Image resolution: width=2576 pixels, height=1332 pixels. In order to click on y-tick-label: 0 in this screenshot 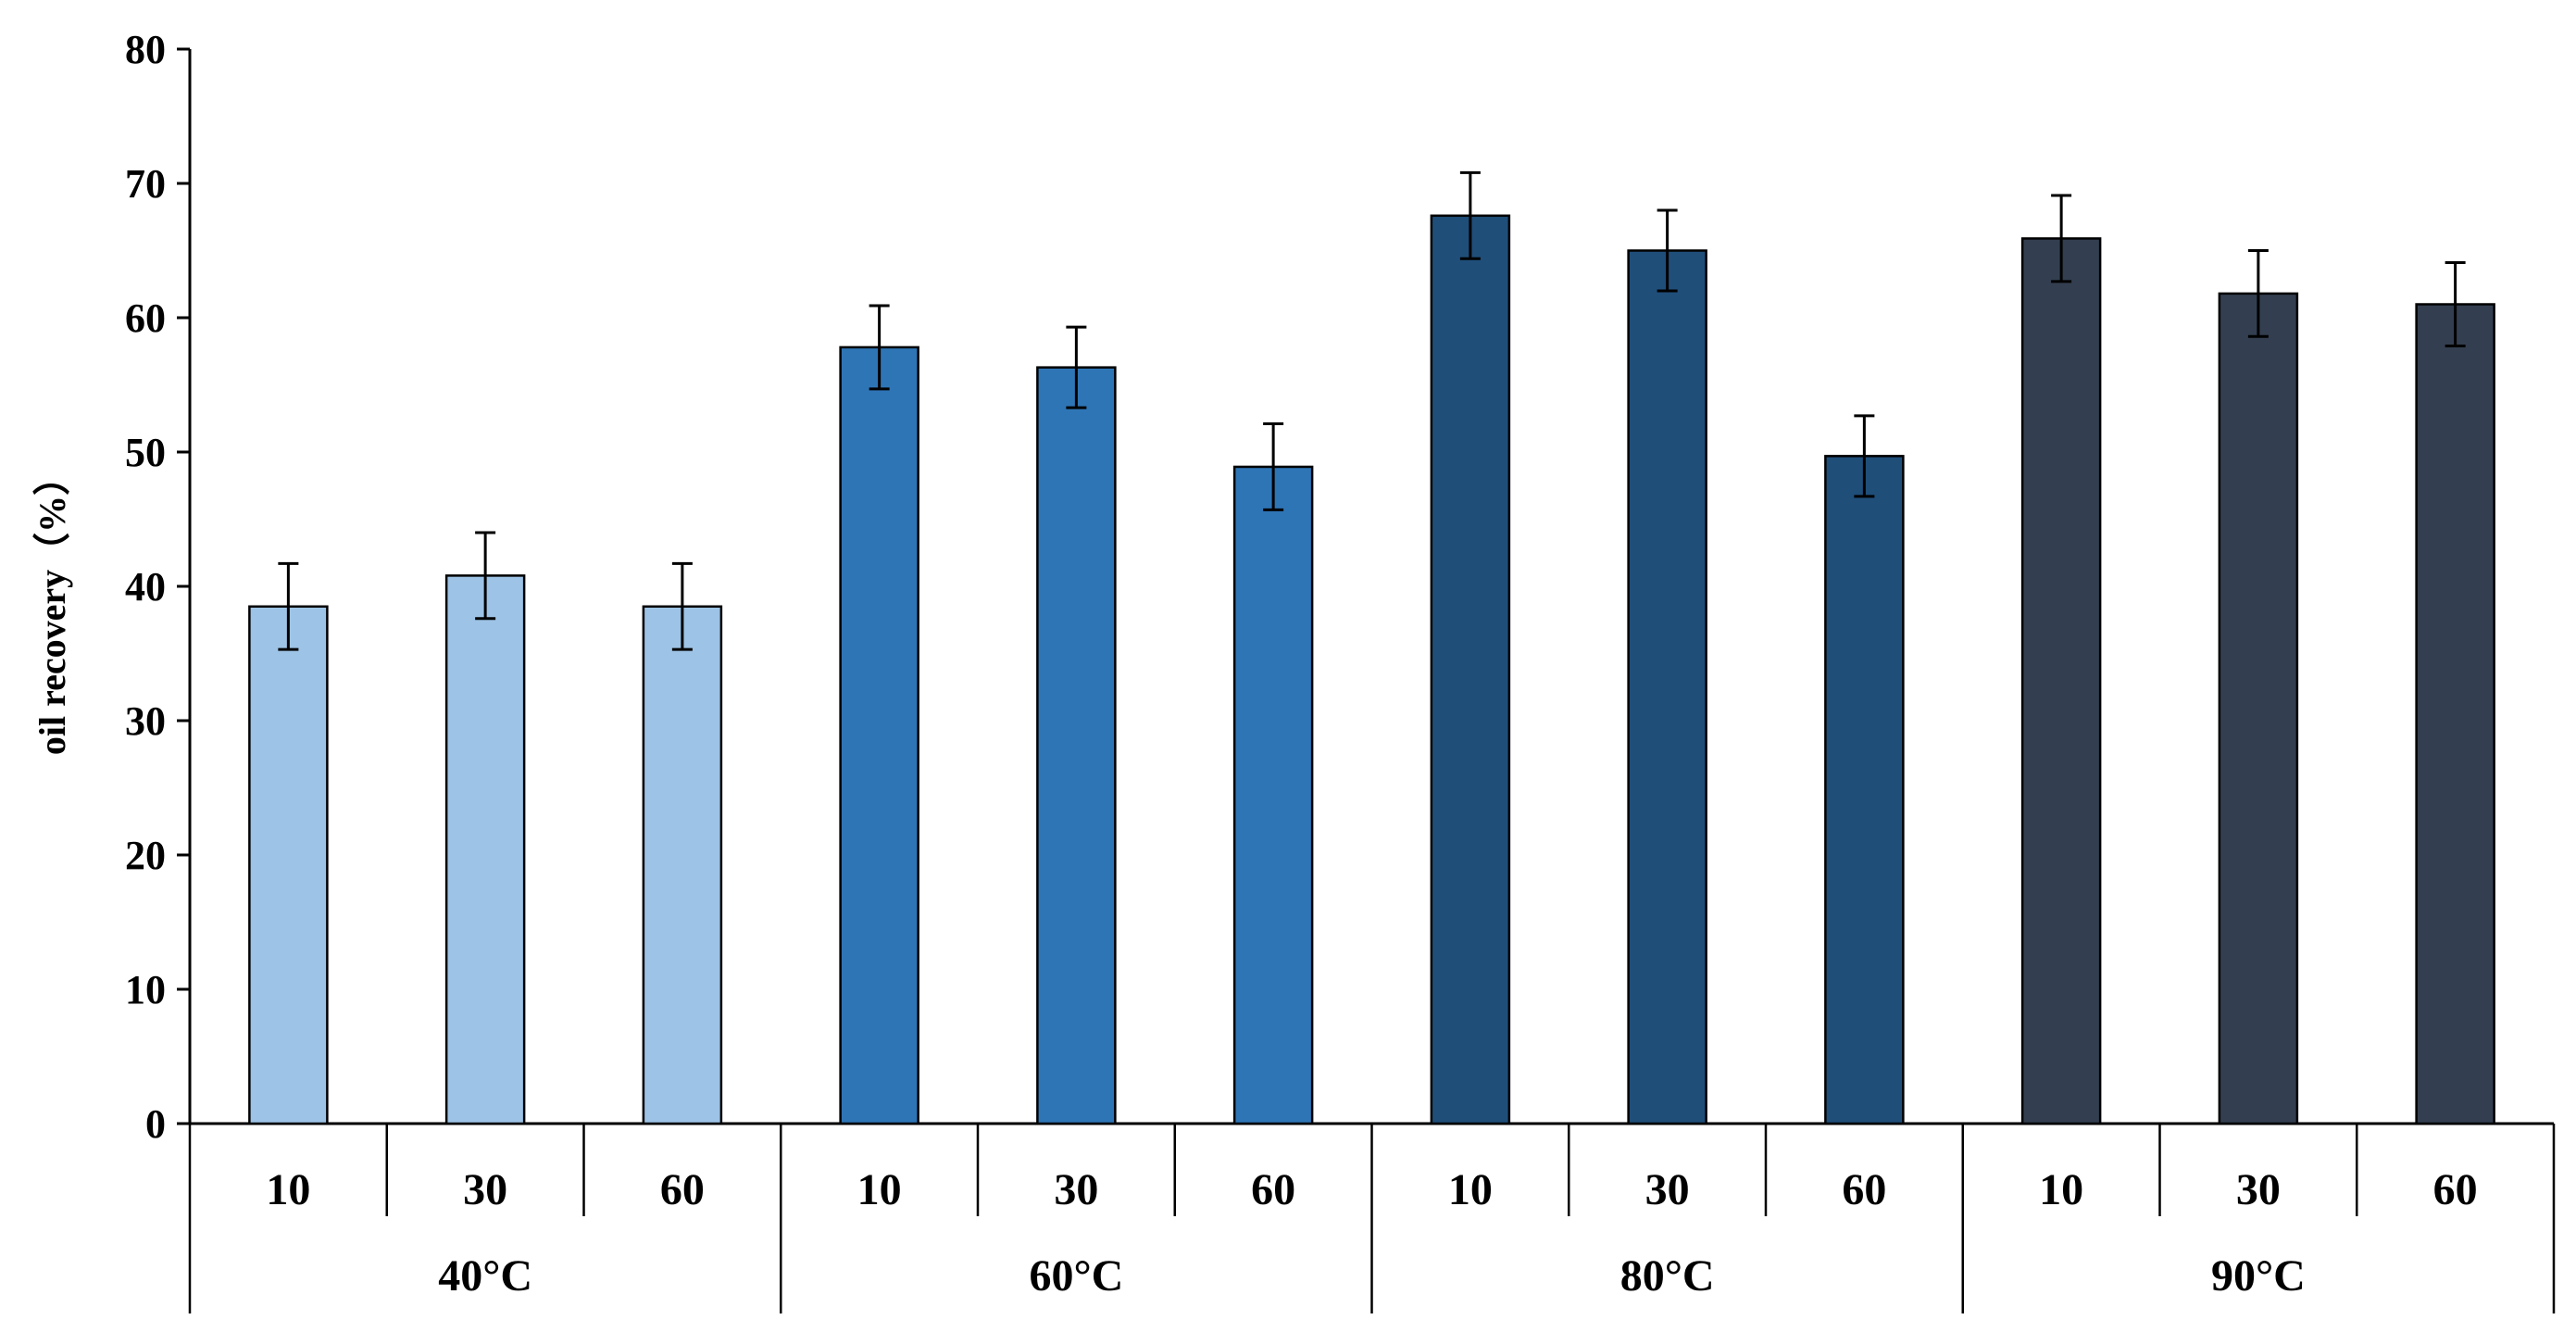, I will do `click(156, 1124)`.